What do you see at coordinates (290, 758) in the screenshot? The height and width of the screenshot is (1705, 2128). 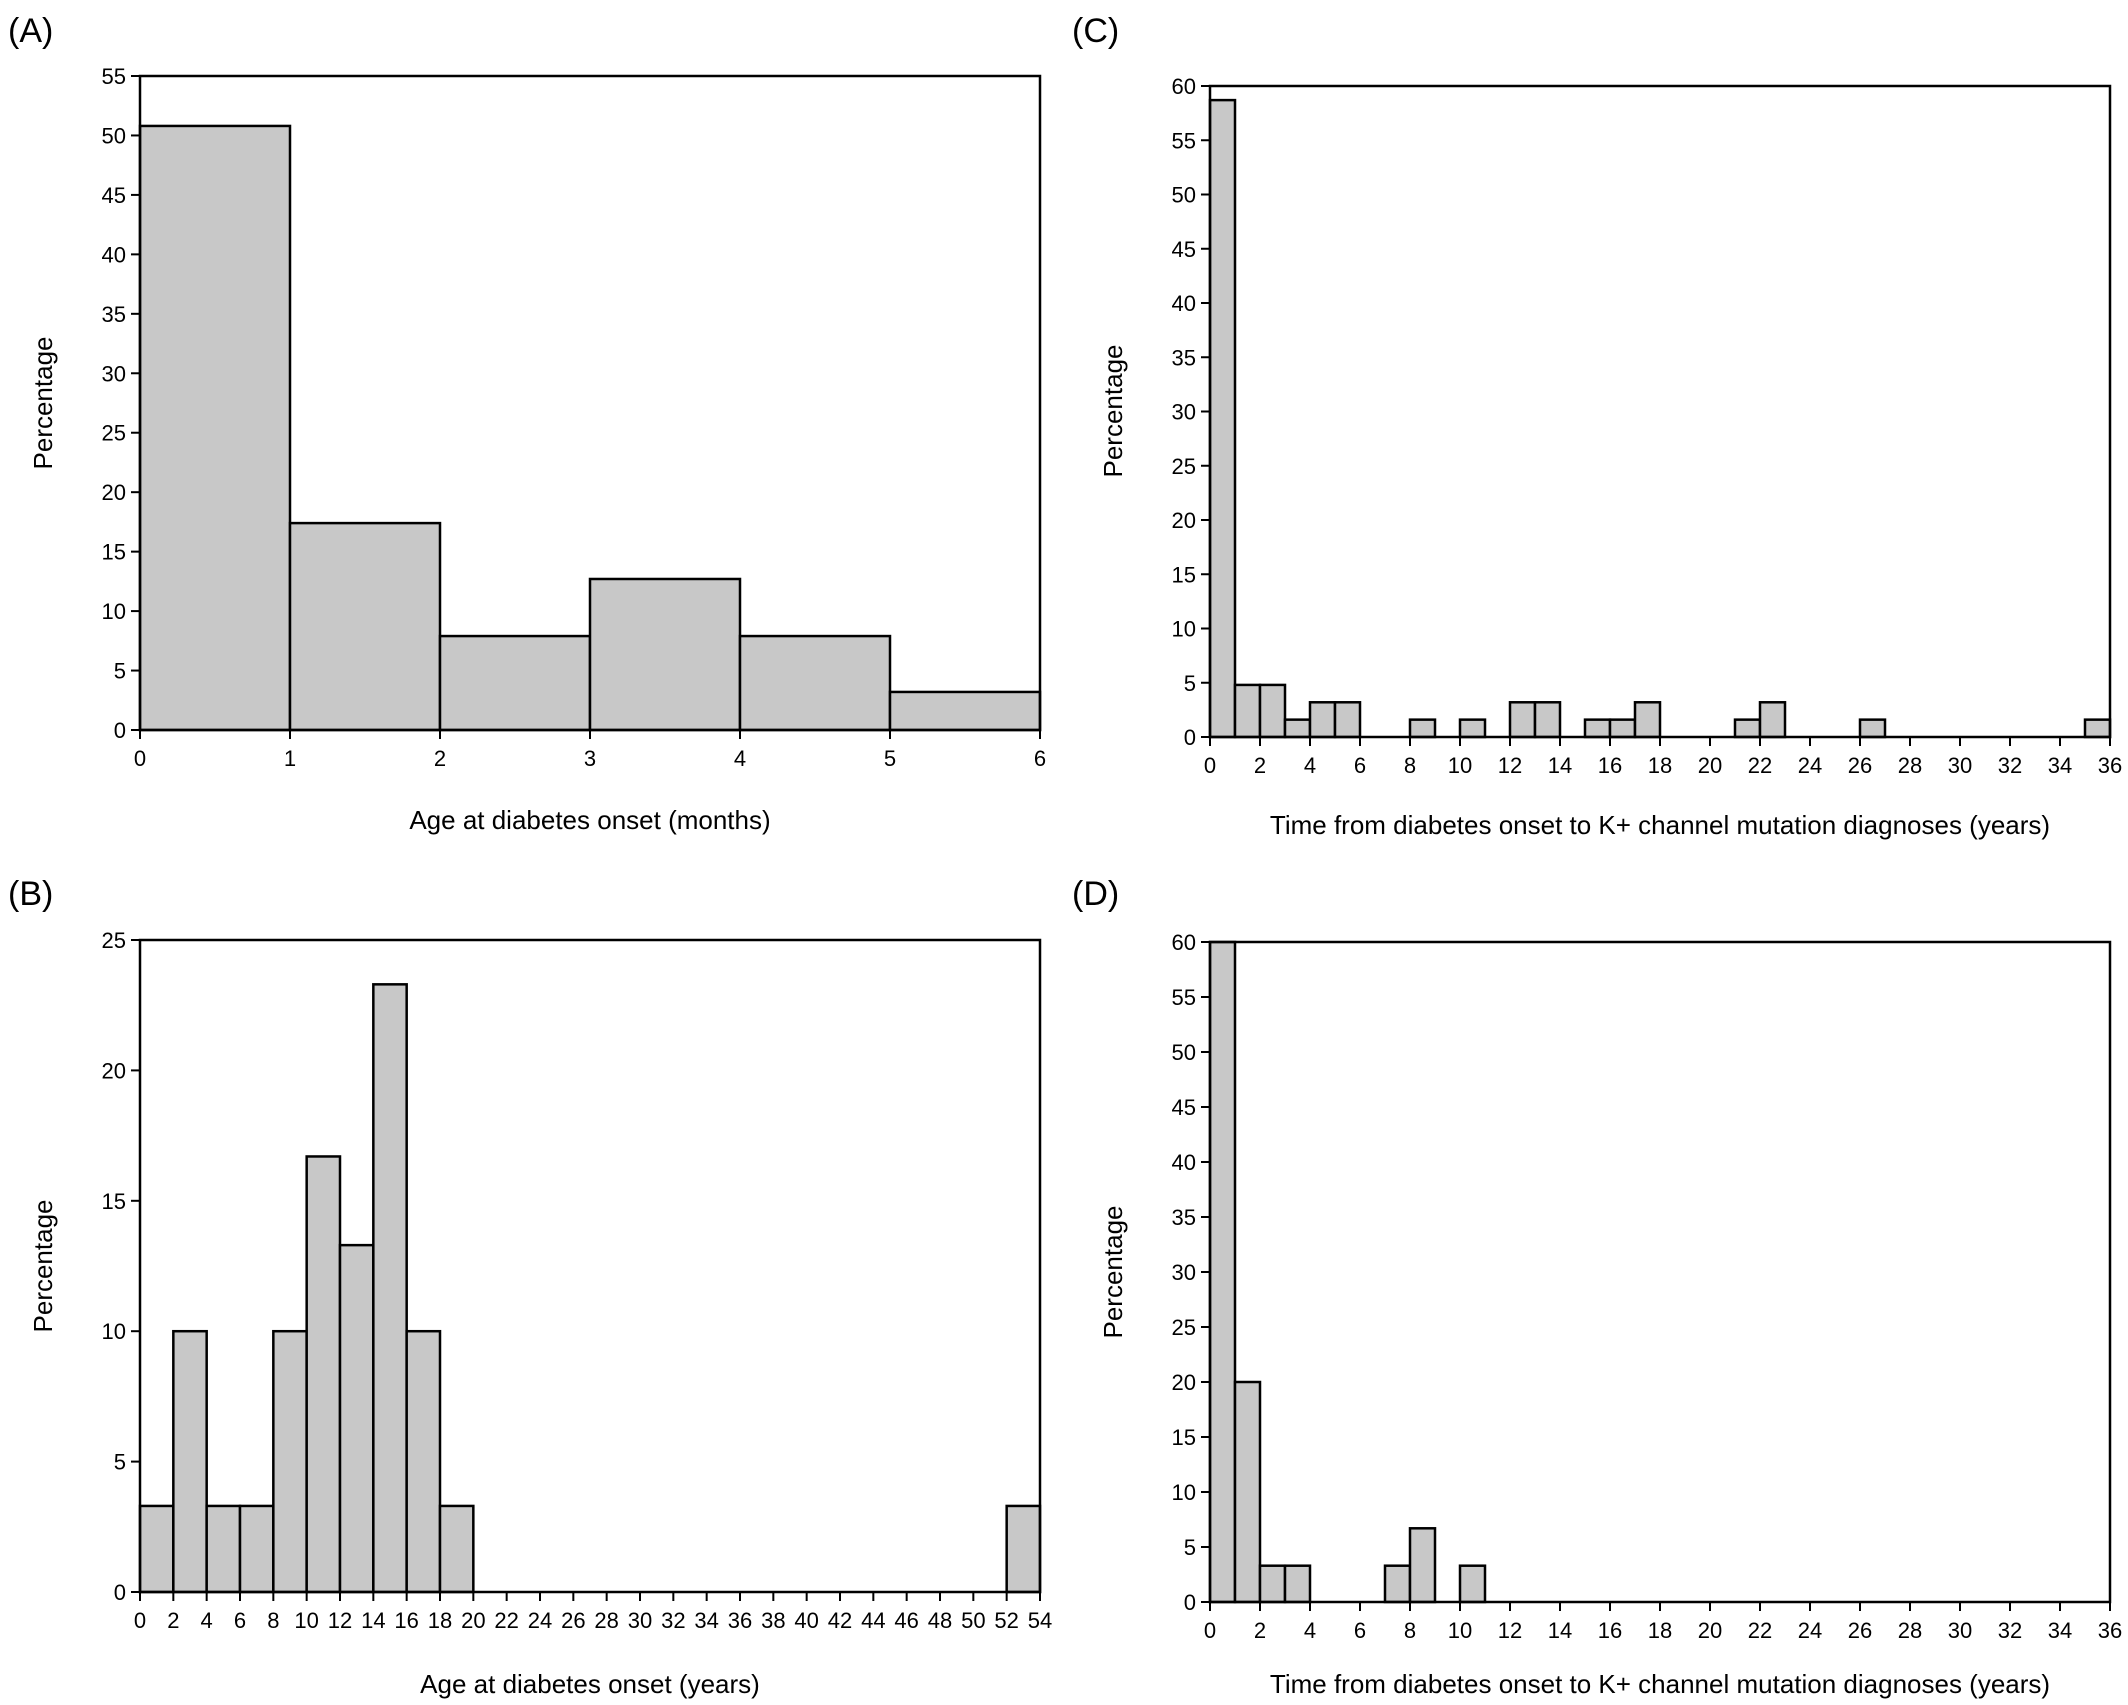 I see `x-tick-label: 1` at bounding box center [290, 758].